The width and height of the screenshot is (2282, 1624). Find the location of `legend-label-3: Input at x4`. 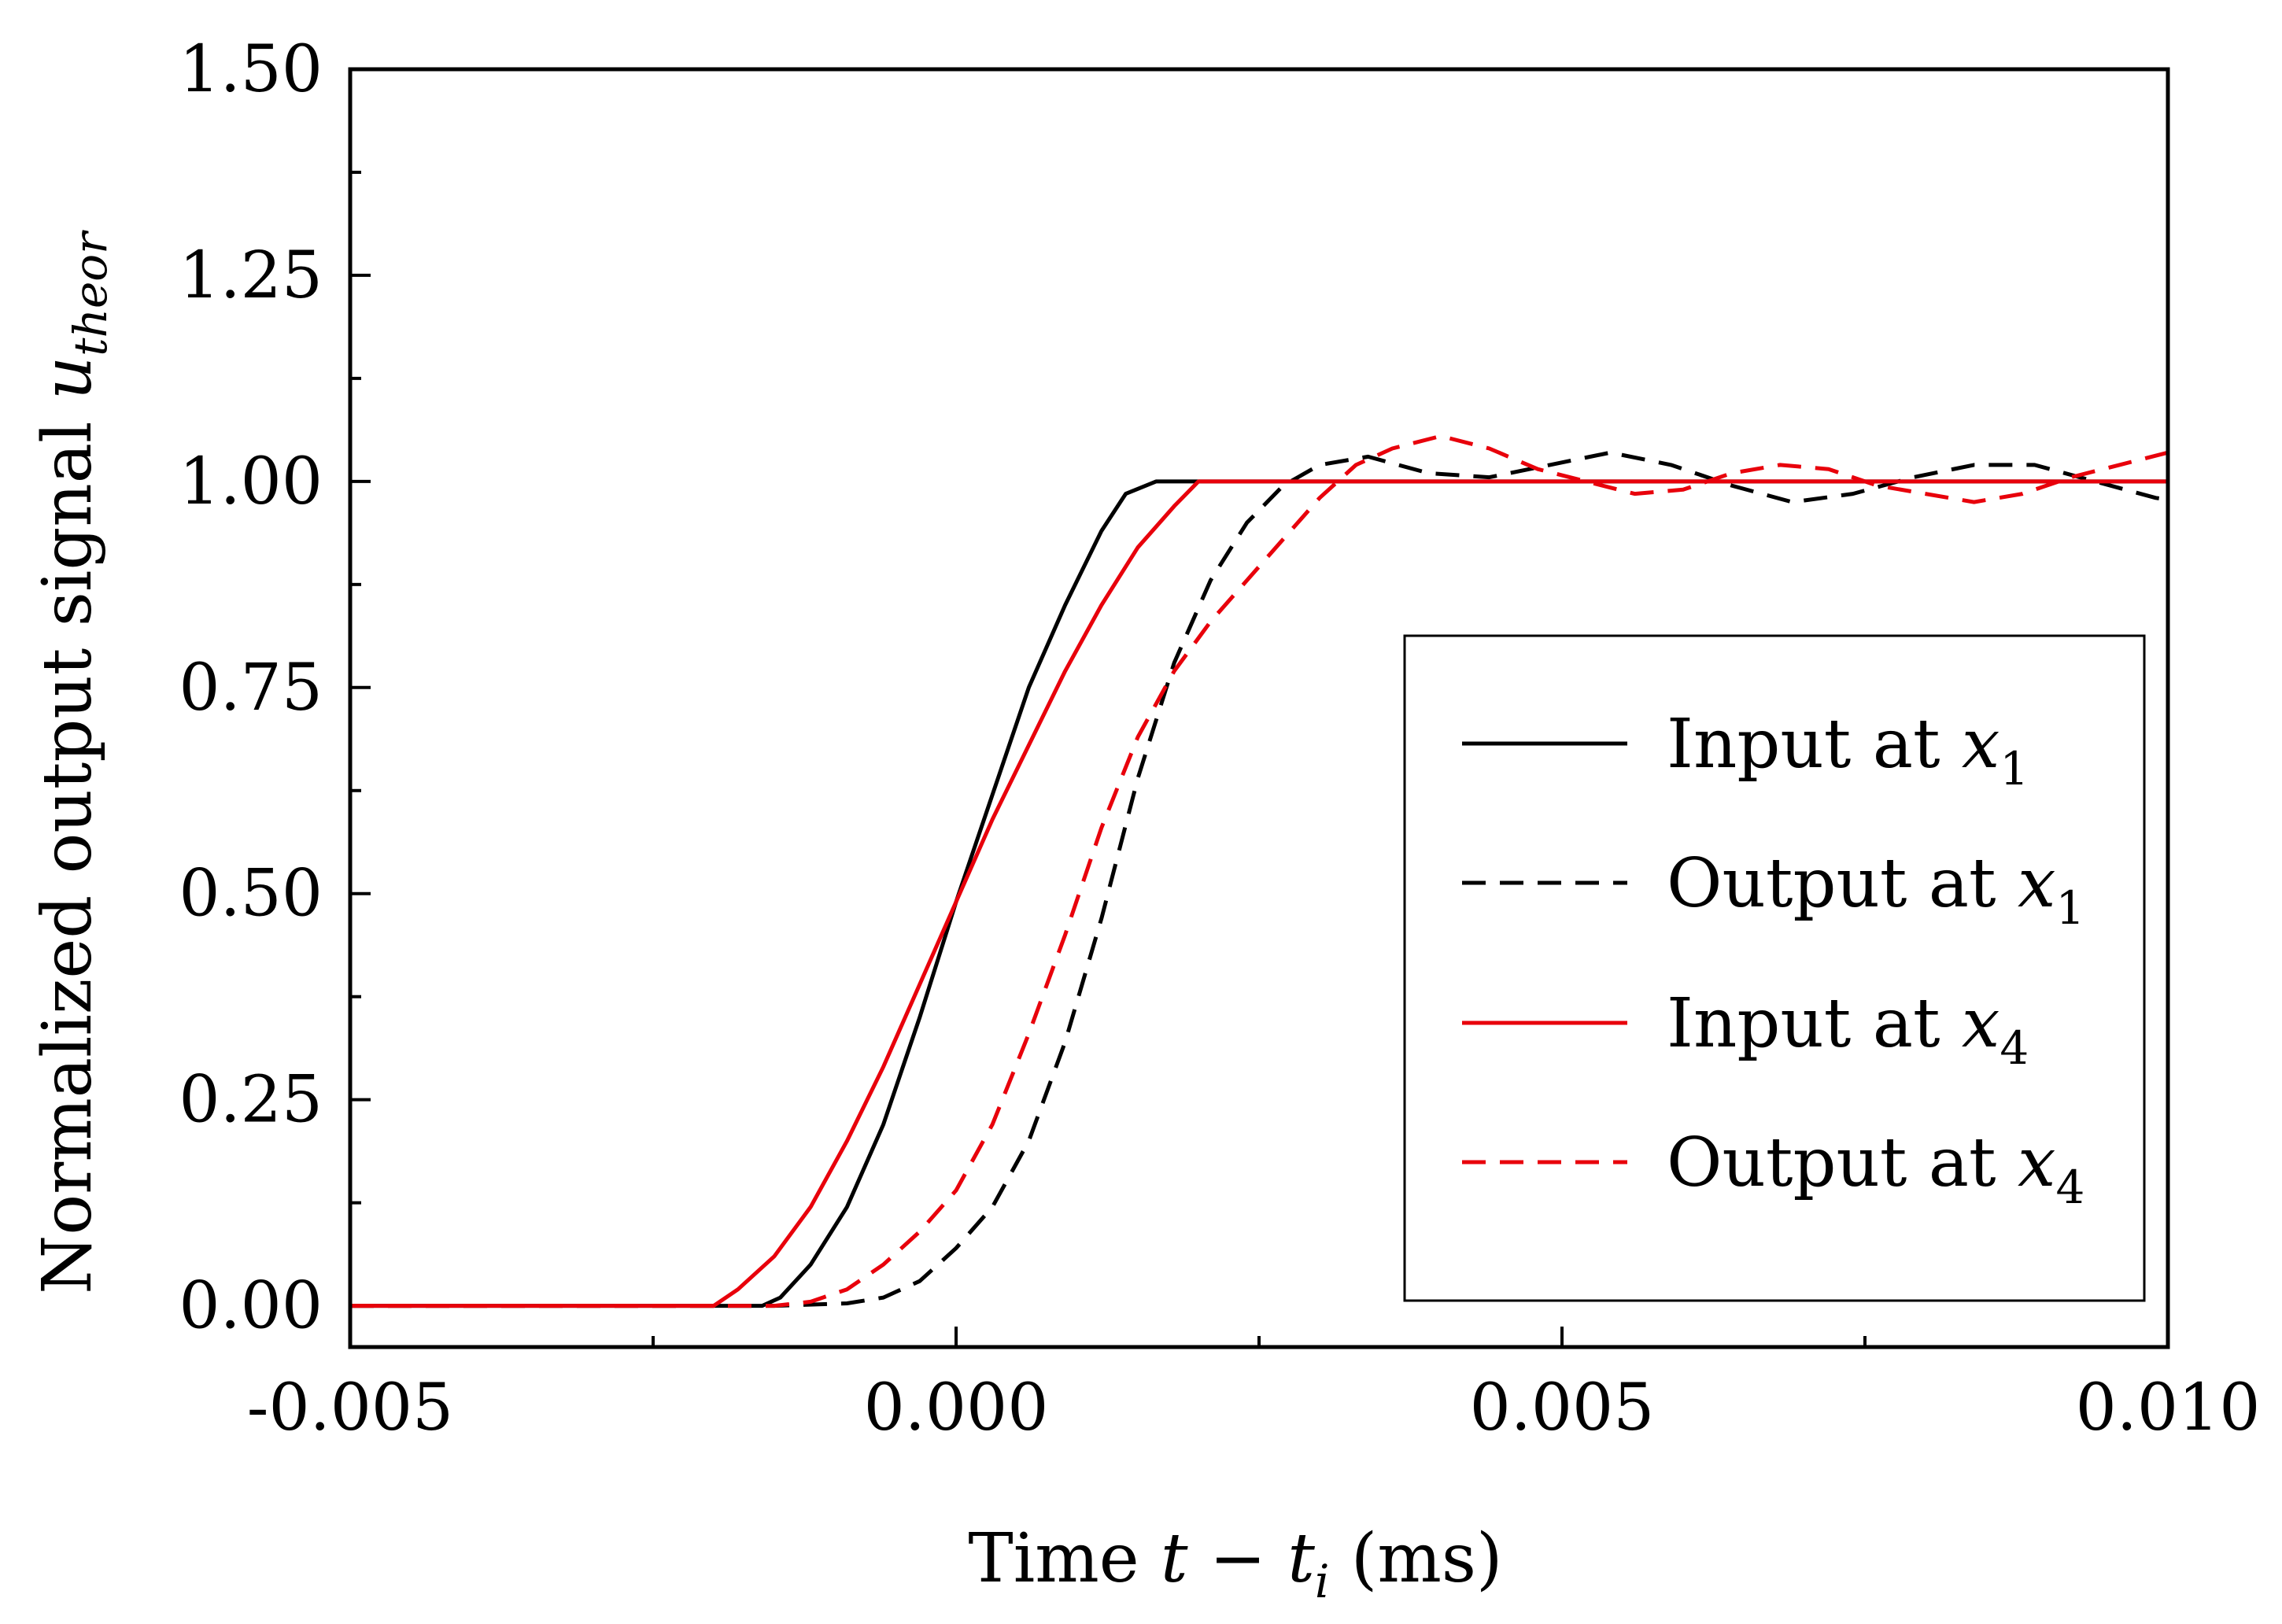

legend-label-3: Input at x4 is located at coordinates (1848, 1029).